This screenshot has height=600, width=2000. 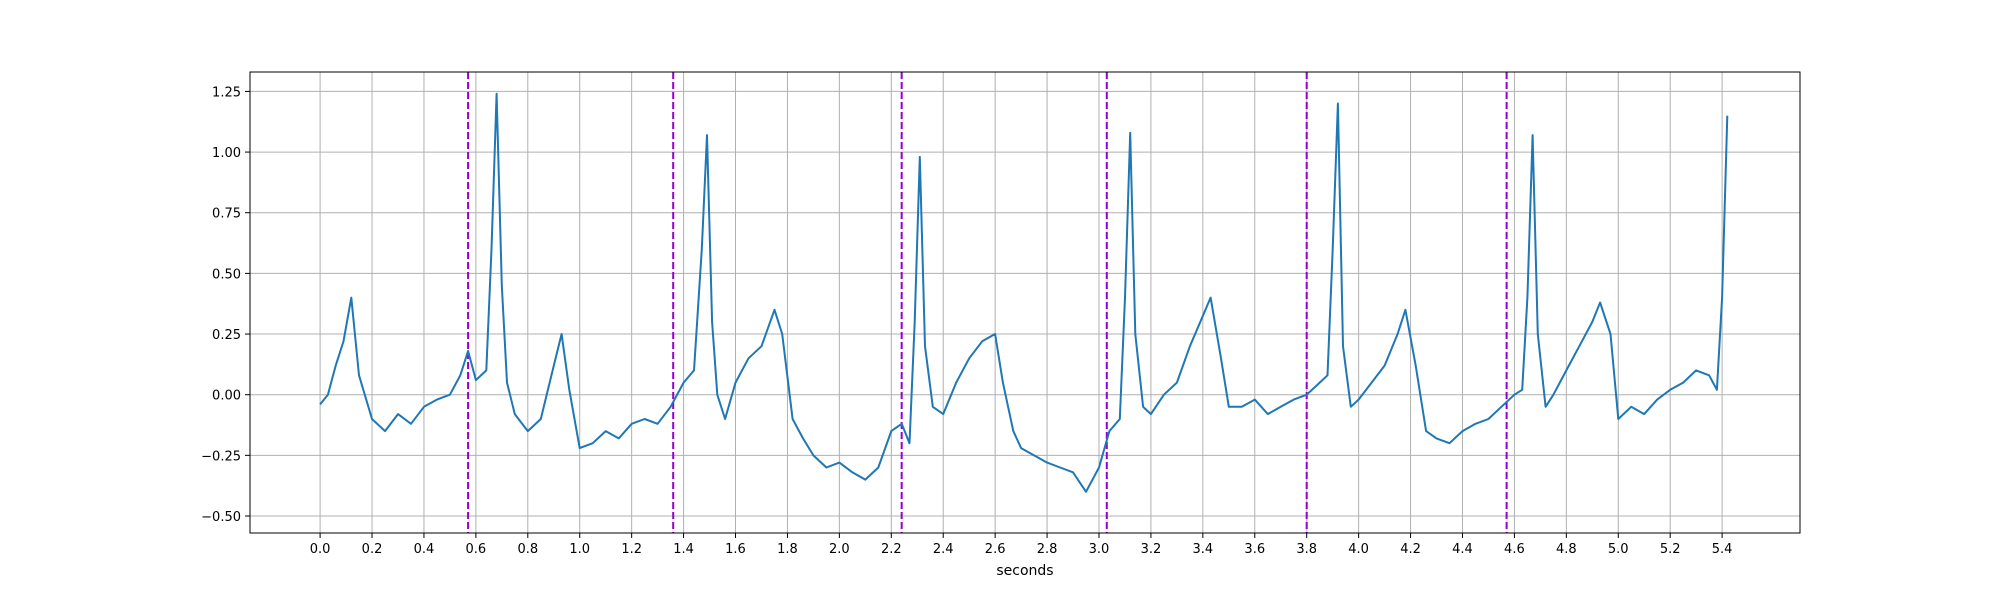 I want to click on x-tick-label: 5.0, so click(x=1618, y=549).